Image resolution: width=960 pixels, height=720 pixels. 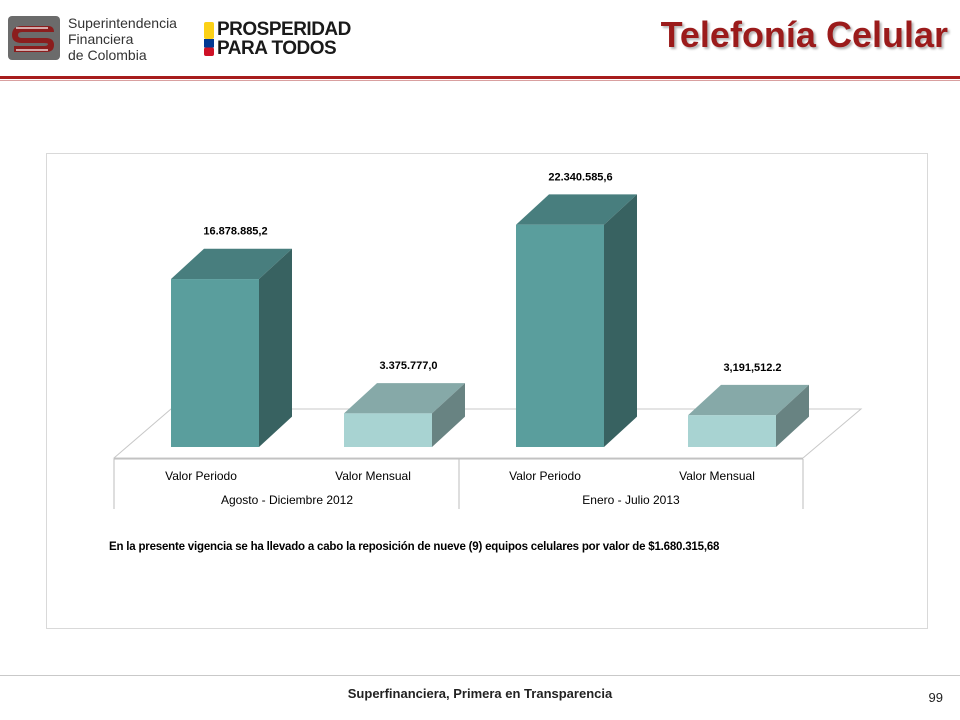 I want to click on bar-2-side, so click(x=448, y=415).